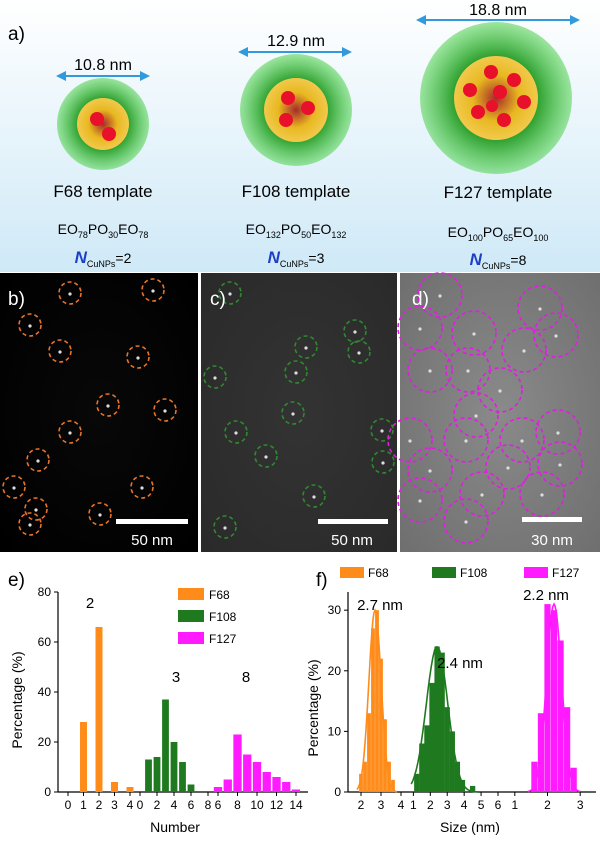  I want to click on scale-bar-label: 30 nm, so click(552, 540).